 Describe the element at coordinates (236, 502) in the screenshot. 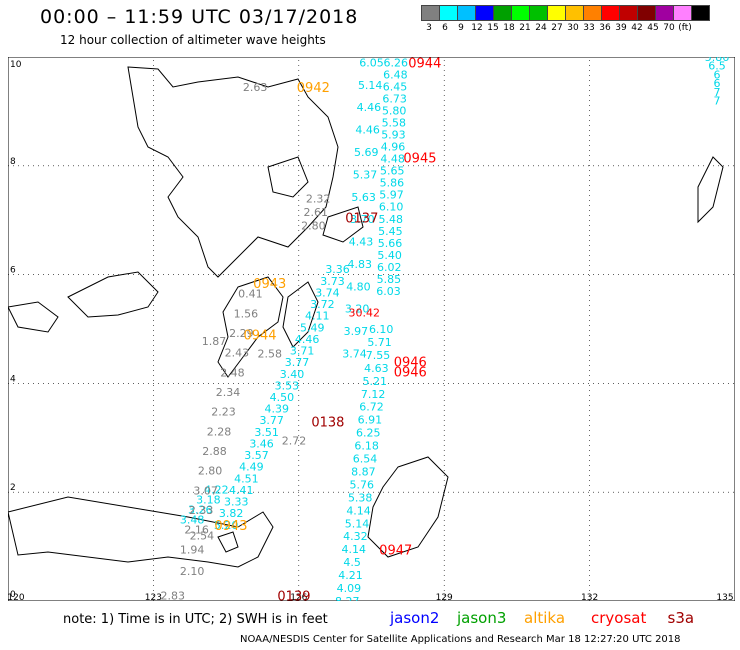

I see `wave-height-value: 3.33` at that location.